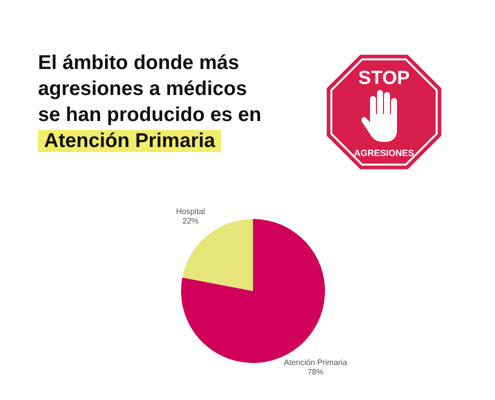  I want to click on slice-label: Hospital, so click(191, 211).